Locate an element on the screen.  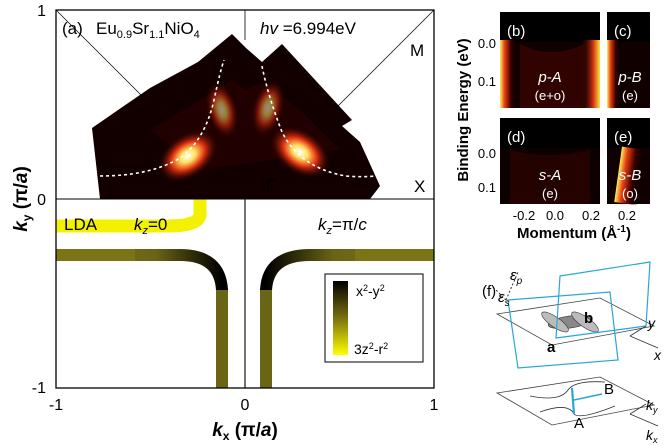
fermi-contour-right is located at coordinates (325, 121).